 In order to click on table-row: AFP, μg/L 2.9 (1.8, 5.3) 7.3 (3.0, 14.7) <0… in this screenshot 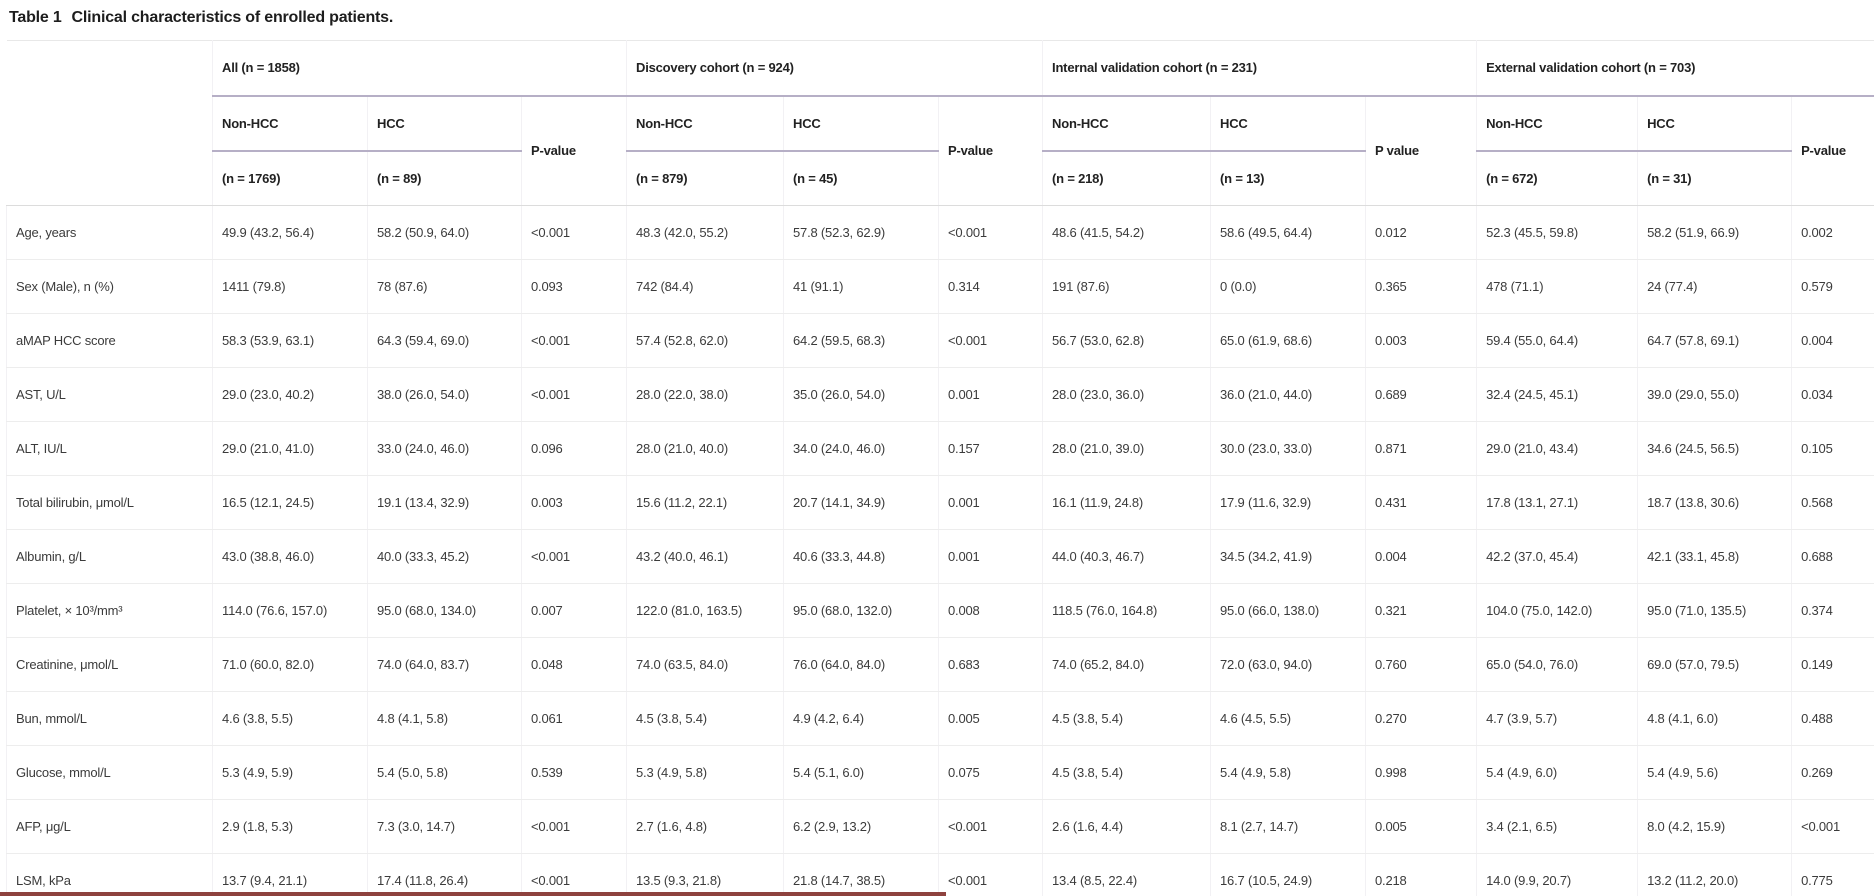, I will do `click(940, 826)`.